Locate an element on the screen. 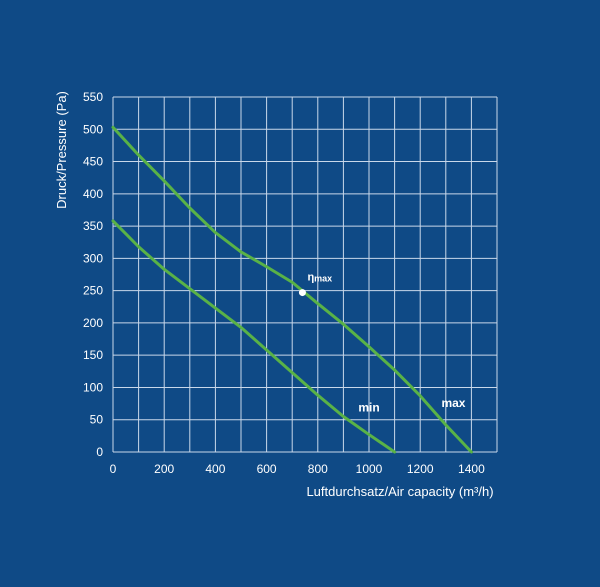 The width and height of the screenshot is (600, 587). x-tick-label: 600 is located at coordinates (267, 469).